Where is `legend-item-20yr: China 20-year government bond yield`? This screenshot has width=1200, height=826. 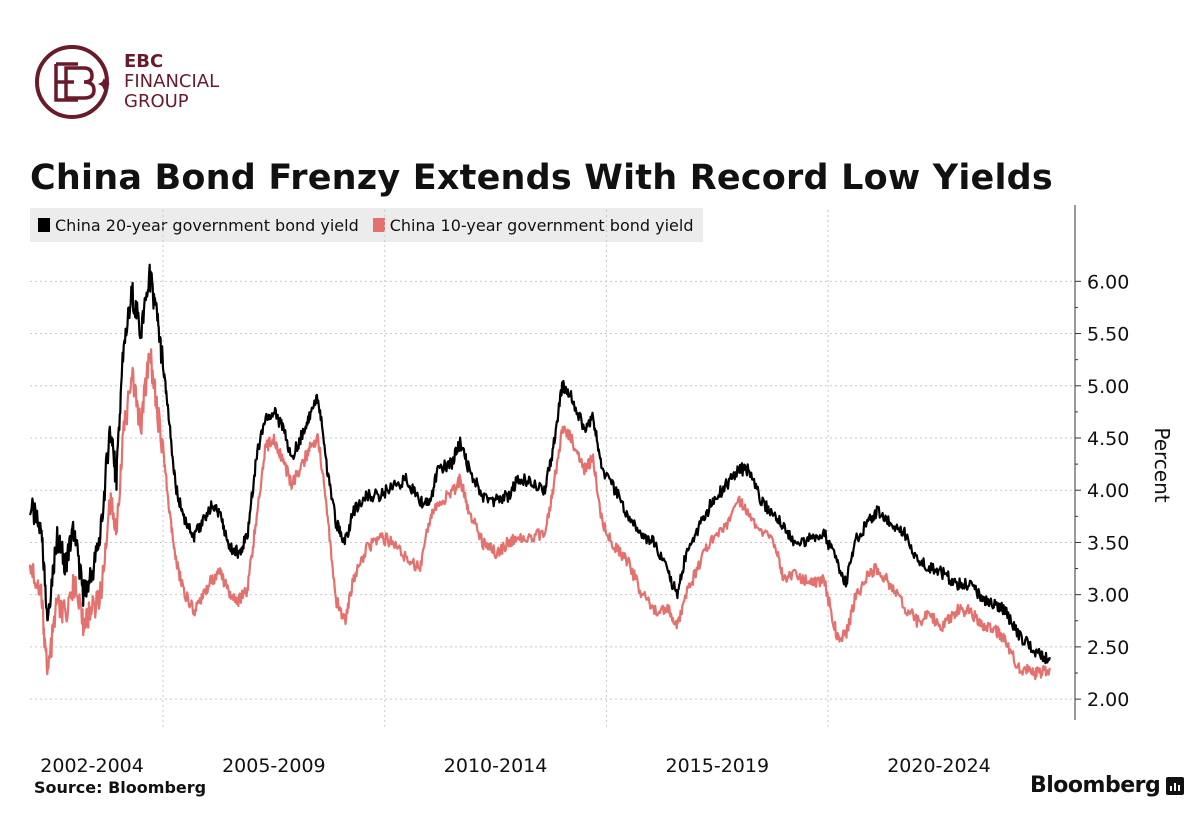
legend-item-20yr: China 20-year government bond yield is located at coordinates (198, 225).